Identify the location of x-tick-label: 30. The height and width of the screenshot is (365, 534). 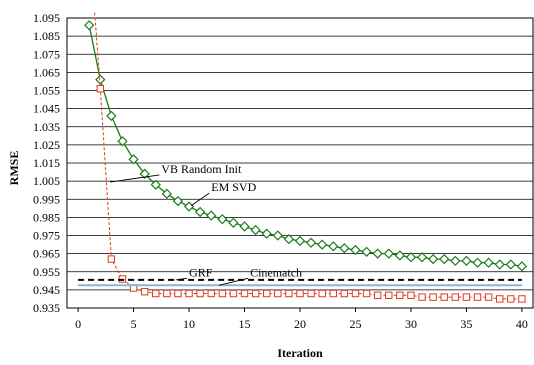
(411, 324).